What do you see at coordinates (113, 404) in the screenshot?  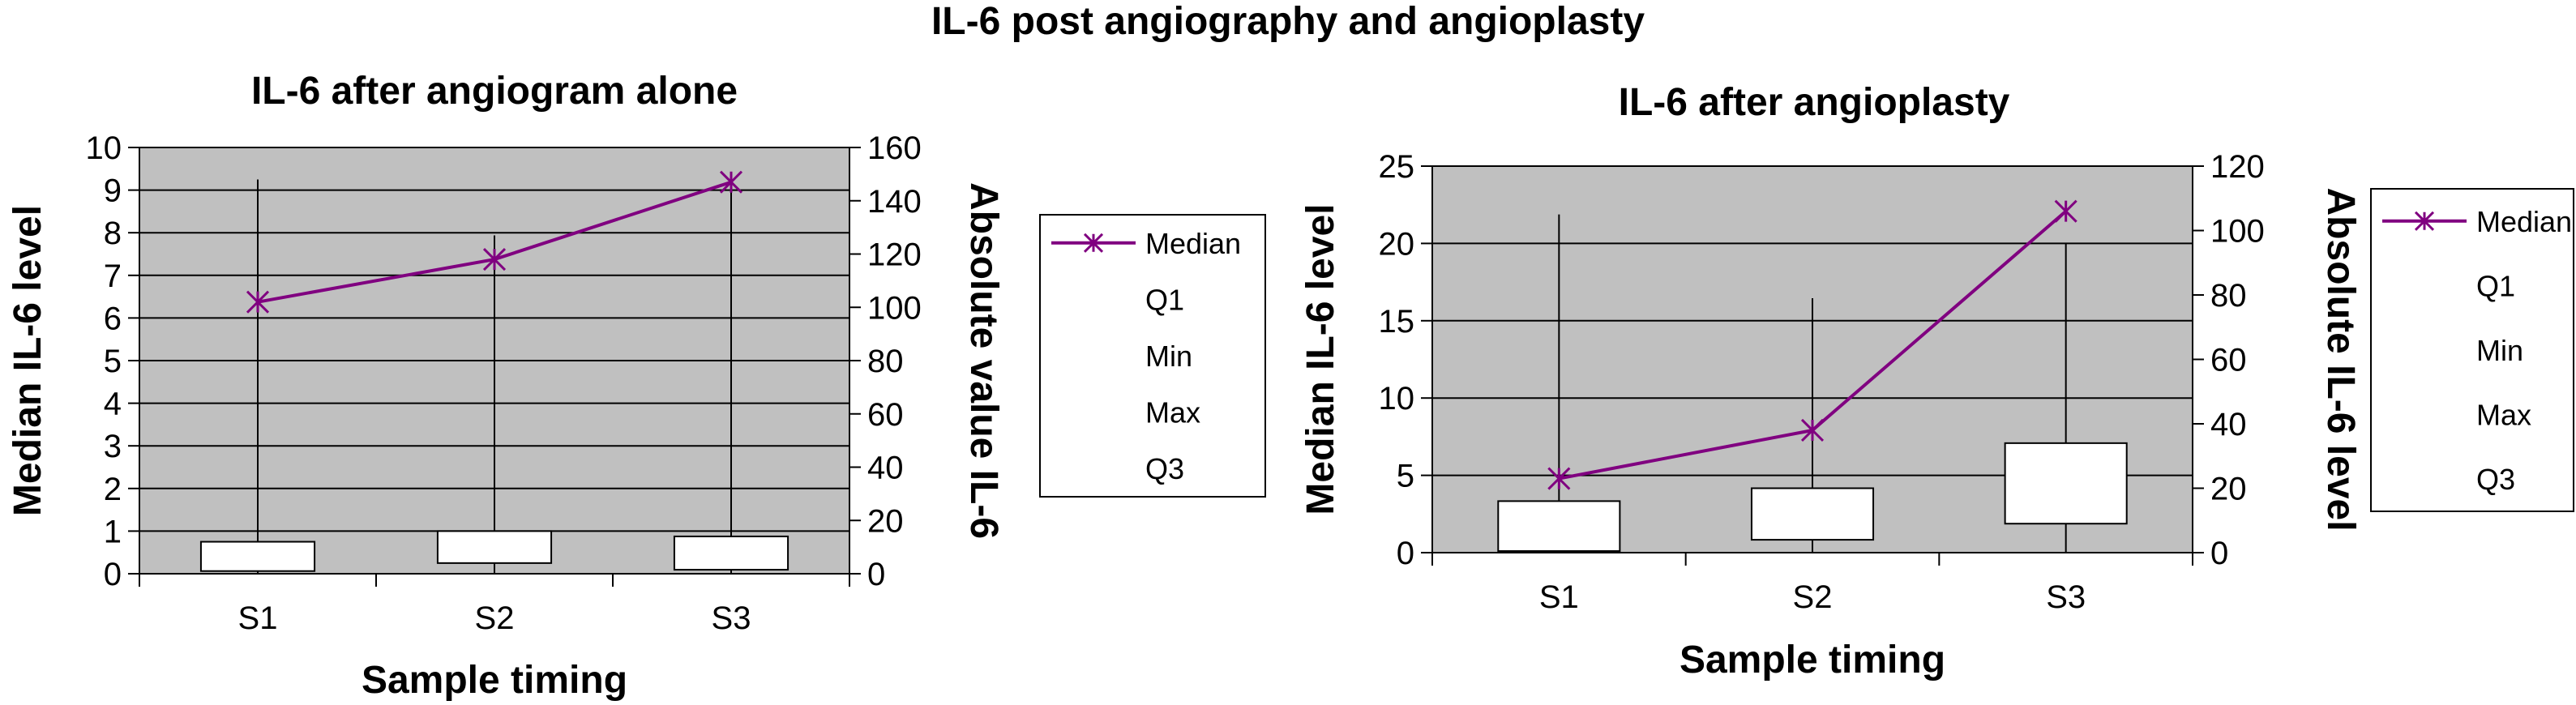 I see `y-tick-label: 4` at bounding box center [113, 404].